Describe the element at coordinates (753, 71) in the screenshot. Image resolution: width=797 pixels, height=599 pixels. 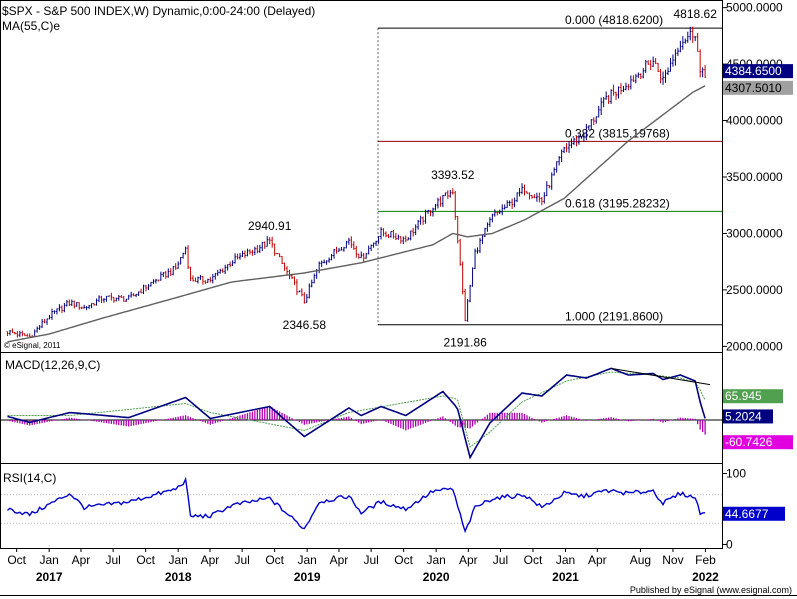
I see `price-value-badge: 4384.6500` at that location.